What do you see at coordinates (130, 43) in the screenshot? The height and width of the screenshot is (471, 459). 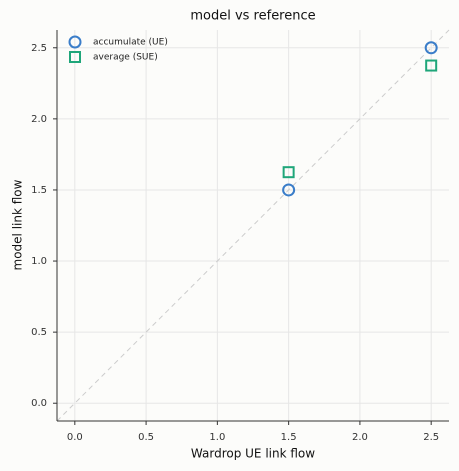 I see `legend-label: accumulate (UE)` at bounding box center [130, 43].